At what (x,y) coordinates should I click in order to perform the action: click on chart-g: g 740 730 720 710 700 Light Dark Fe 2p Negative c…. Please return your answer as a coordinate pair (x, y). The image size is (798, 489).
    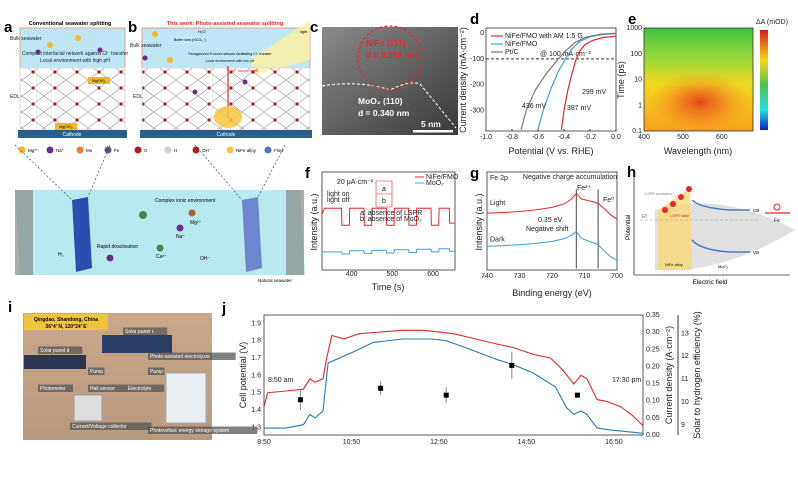
    Looking at the image, I should click on (546, 231).